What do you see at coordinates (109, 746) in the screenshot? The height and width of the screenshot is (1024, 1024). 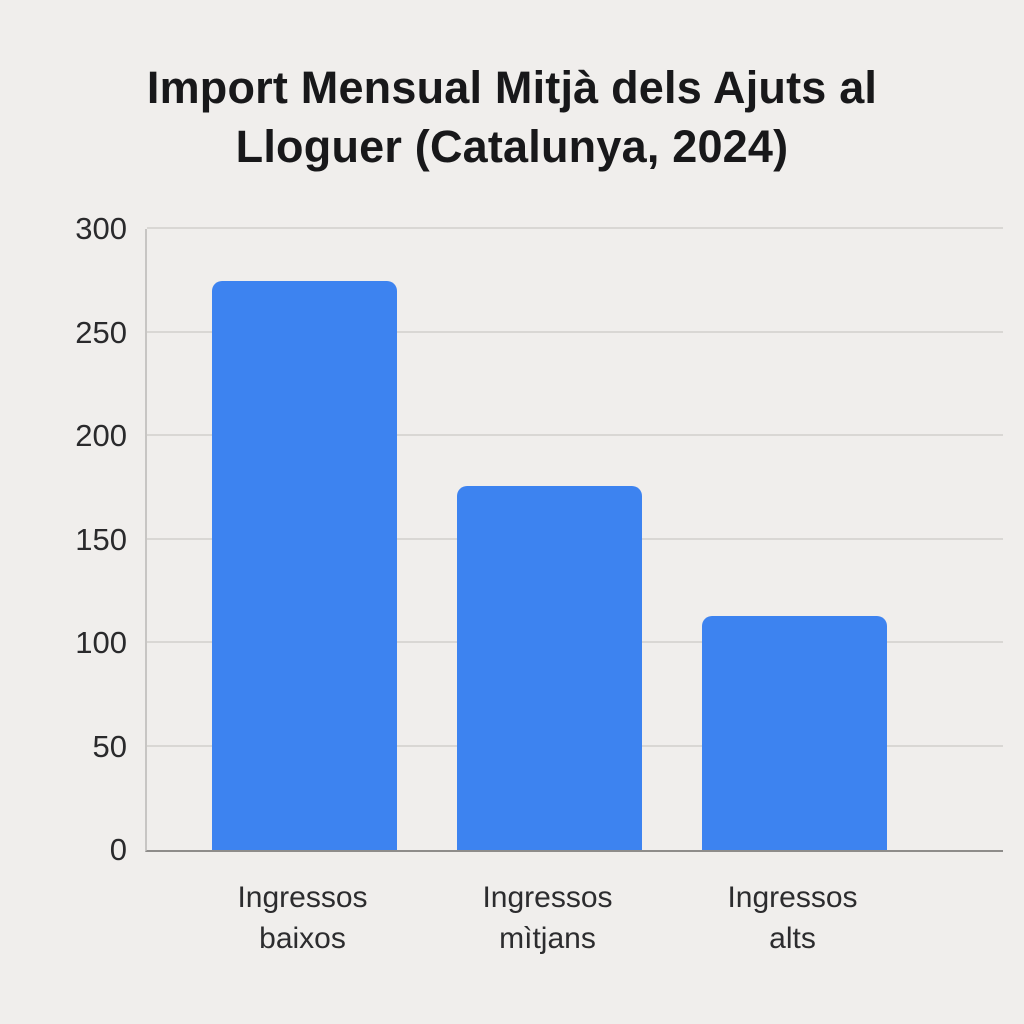 I see `y-tick-label: 50` at bounding box center [109, 746].